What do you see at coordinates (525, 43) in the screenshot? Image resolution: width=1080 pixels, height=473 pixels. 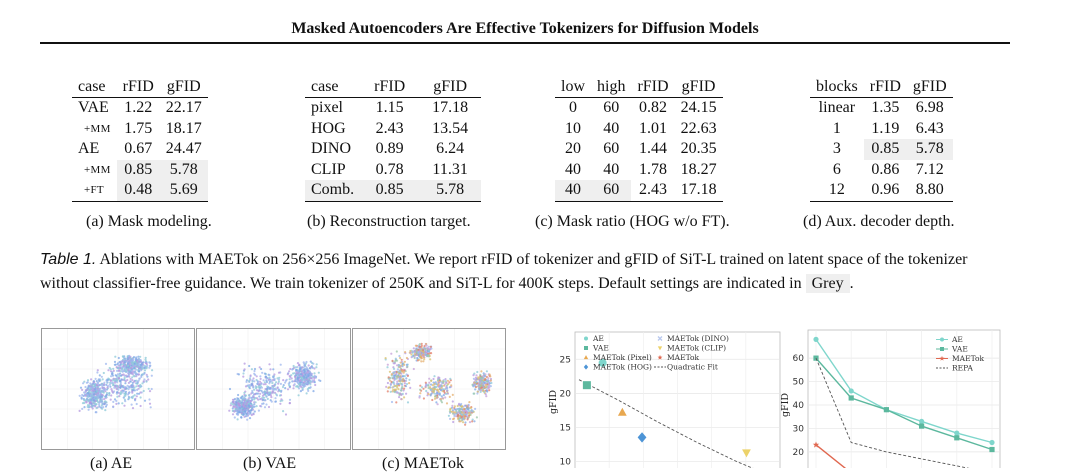 I see `header-rule` at bounding box center [525, 43].